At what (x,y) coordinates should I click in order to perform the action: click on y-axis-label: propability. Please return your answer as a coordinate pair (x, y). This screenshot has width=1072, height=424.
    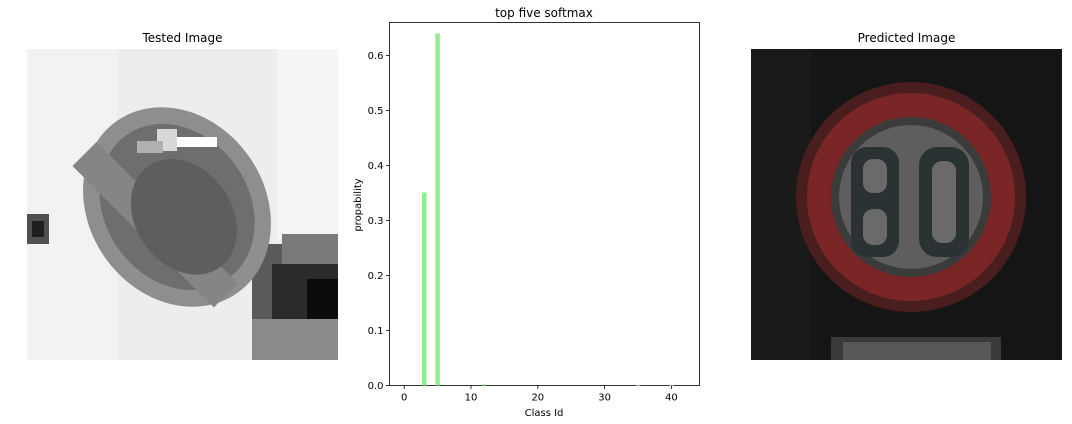
    Looking at the image, I should click on (358, 204).